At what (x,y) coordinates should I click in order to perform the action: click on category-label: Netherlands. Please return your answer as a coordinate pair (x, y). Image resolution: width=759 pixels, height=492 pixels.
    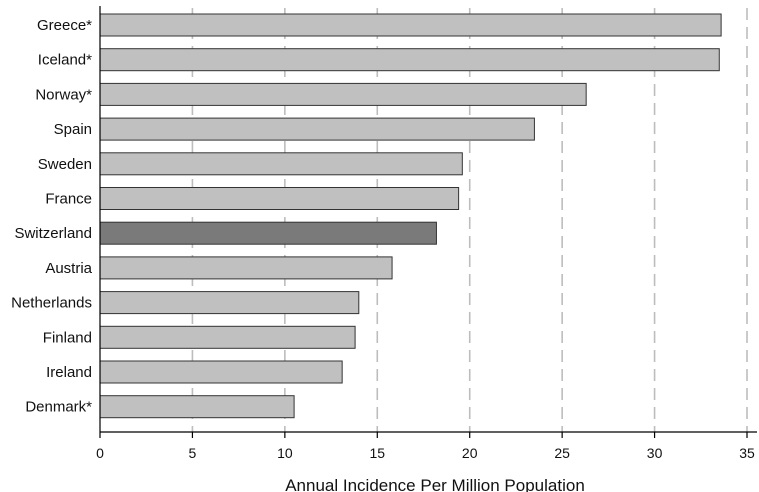
    Looking at the image, I should click on (51, 303).